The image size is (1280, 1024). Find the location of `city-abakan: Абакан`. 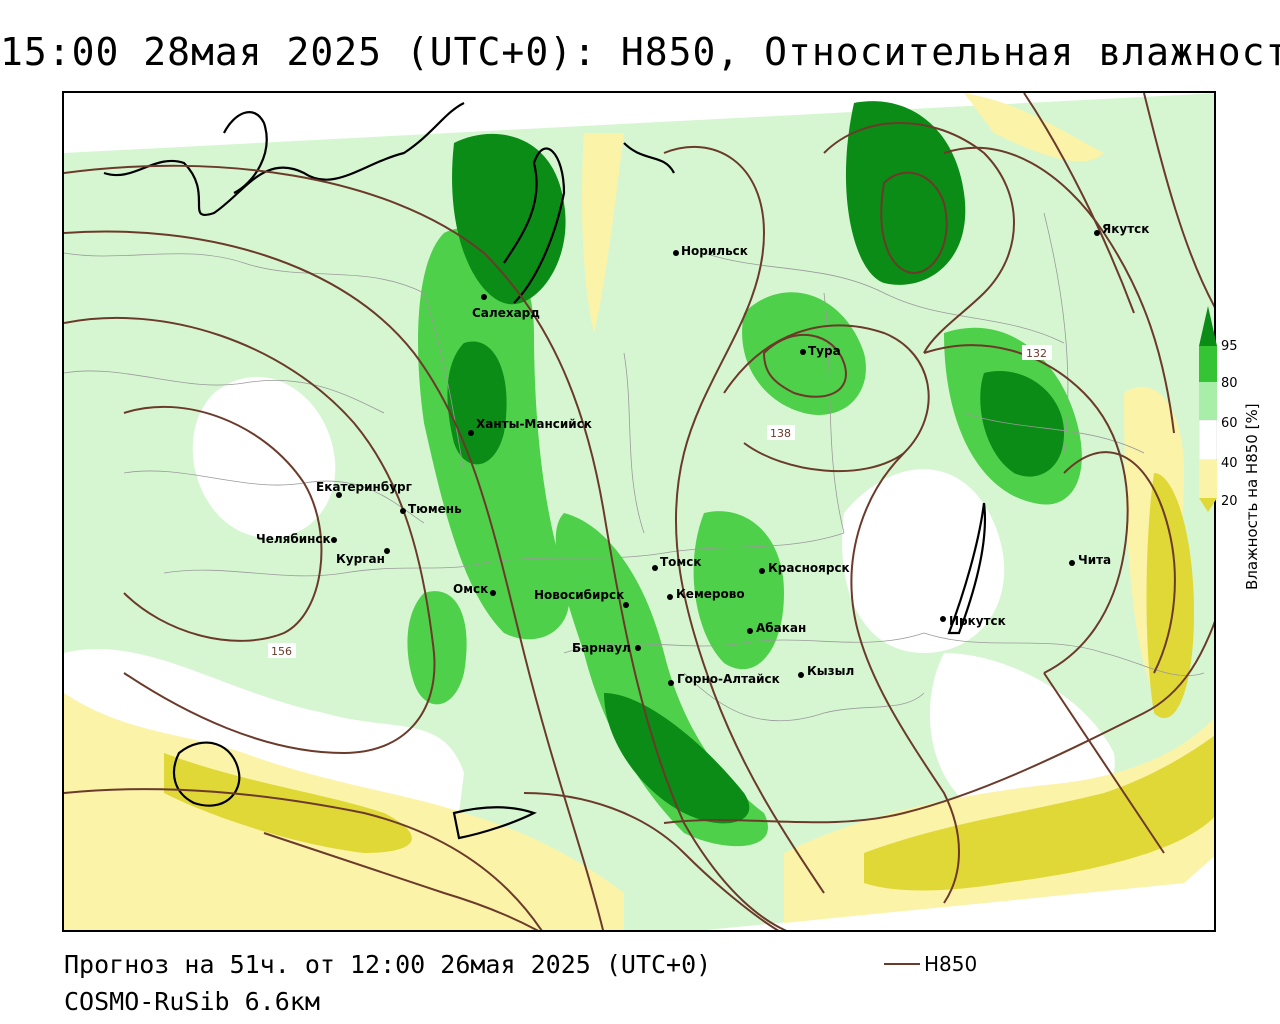

city-abakan: Абакан is located at coordinates (776, 628).